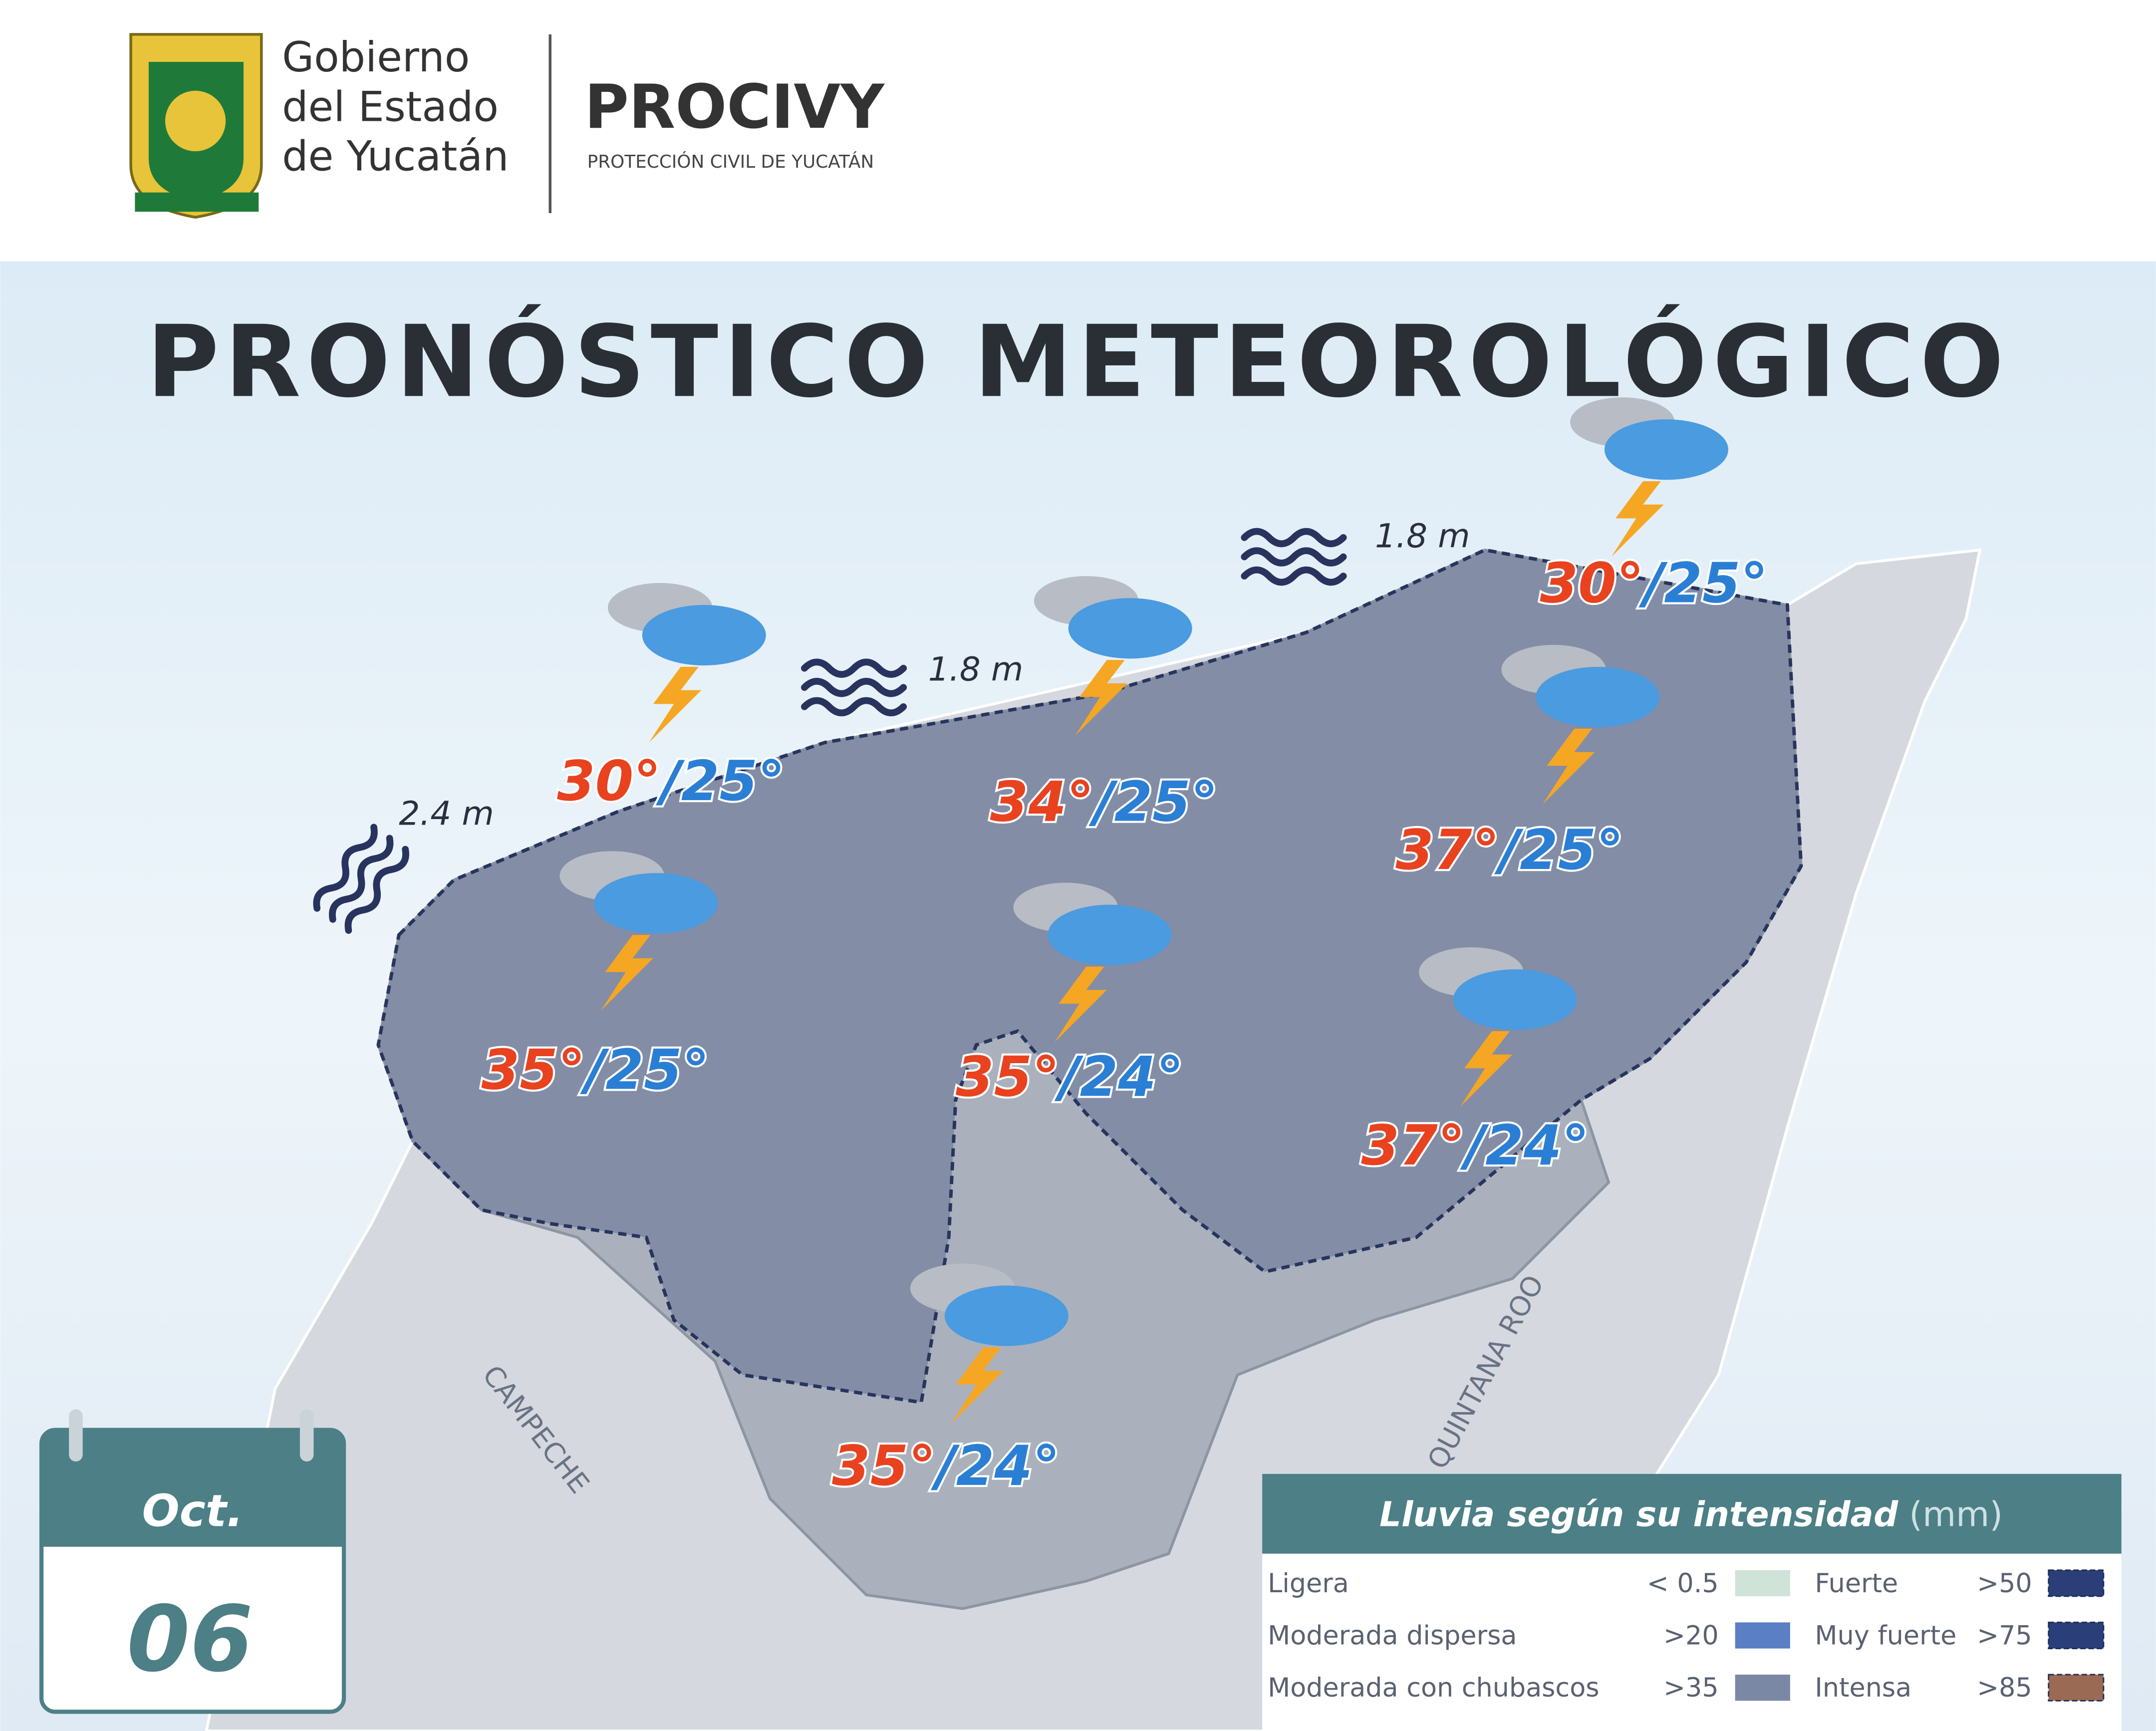  What do you see at coordinates (1863, 1688) in the screenshot?
I see `legend-name: Intensa` at bounding box center [1863, 1688].